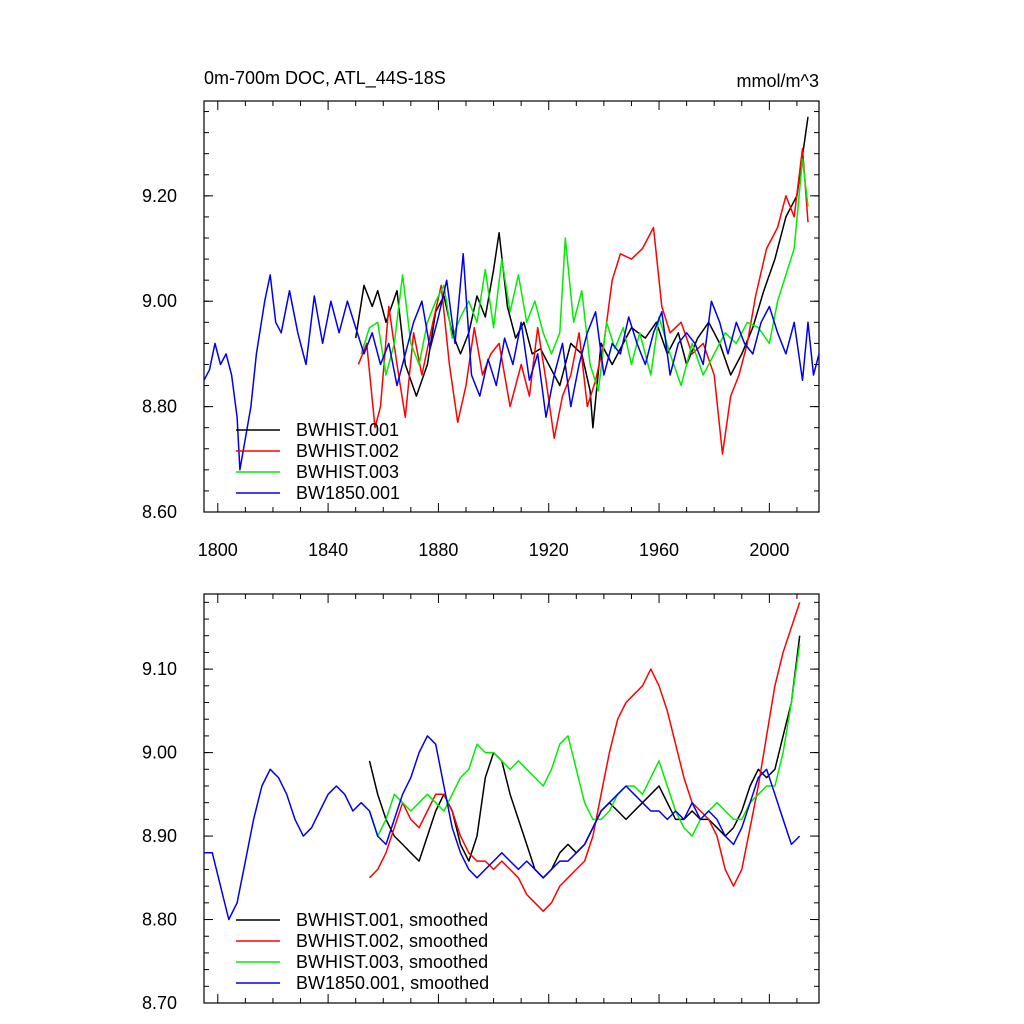  What do you see at coordinates (347, 451) in the screenshot?
I see `legend-label: BWHIST.002` at bounding box center [347, 451].